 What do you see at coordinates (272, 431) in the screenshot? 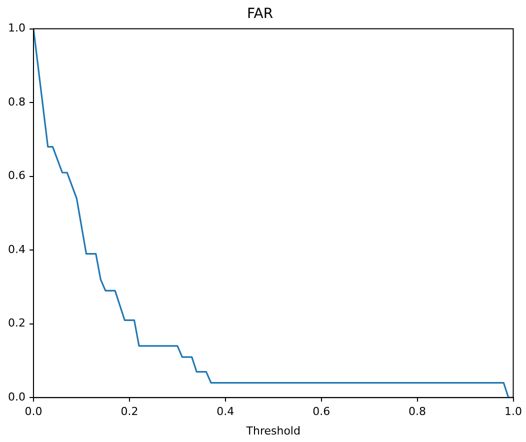
I see `x-axis-title: Threshold` at bounding box center [272, 431].